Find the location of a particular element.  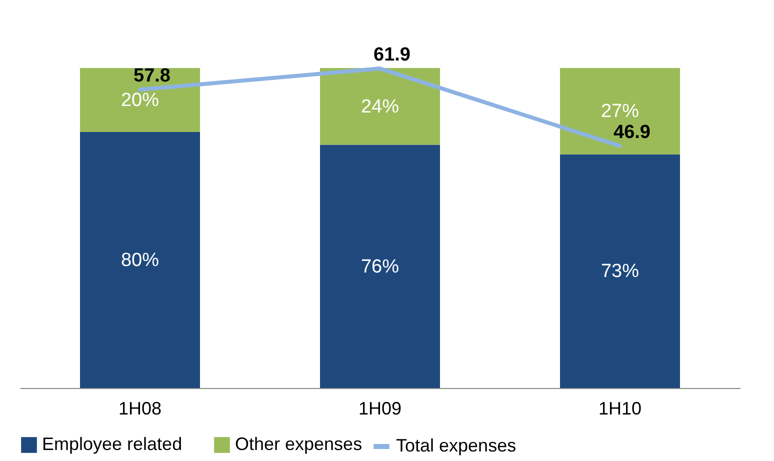

x-tick-label: 1H09 is located at coordinates (380, 408).